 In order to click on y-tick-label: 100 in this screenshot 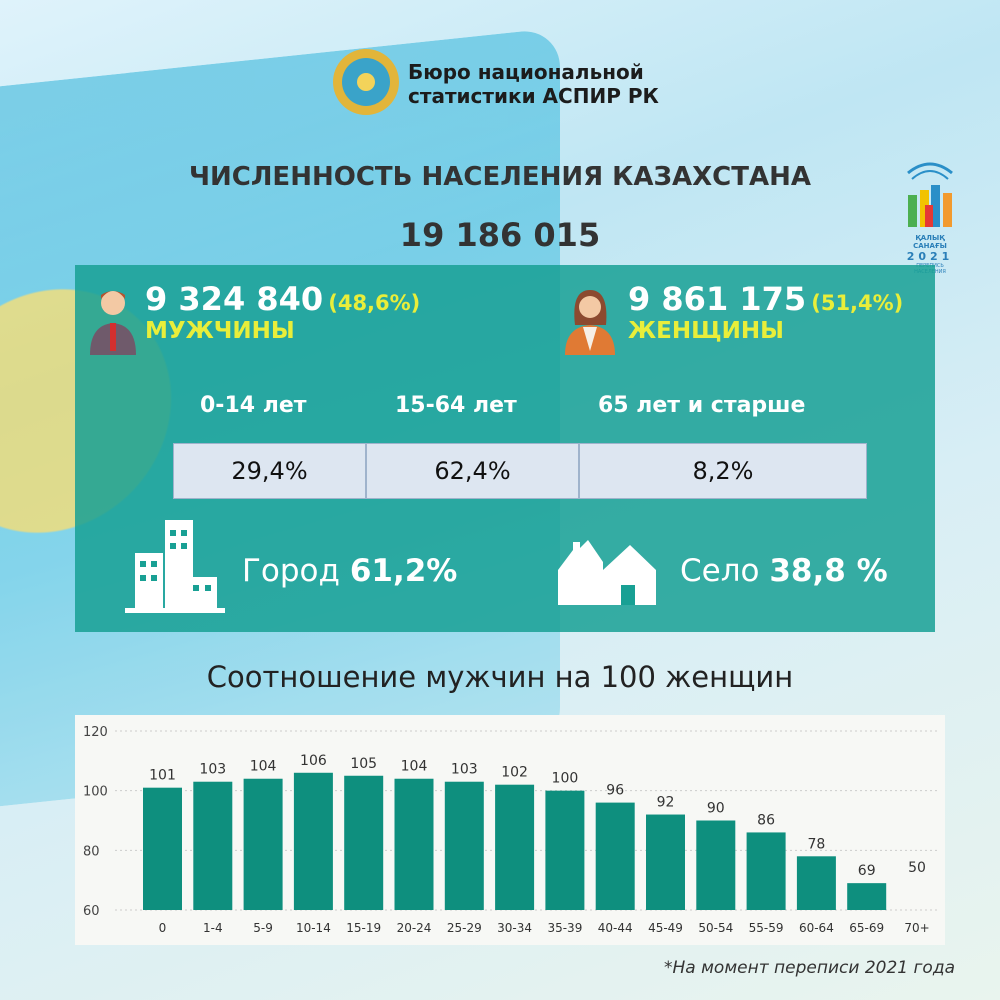, I will do `click(95, 792)`.